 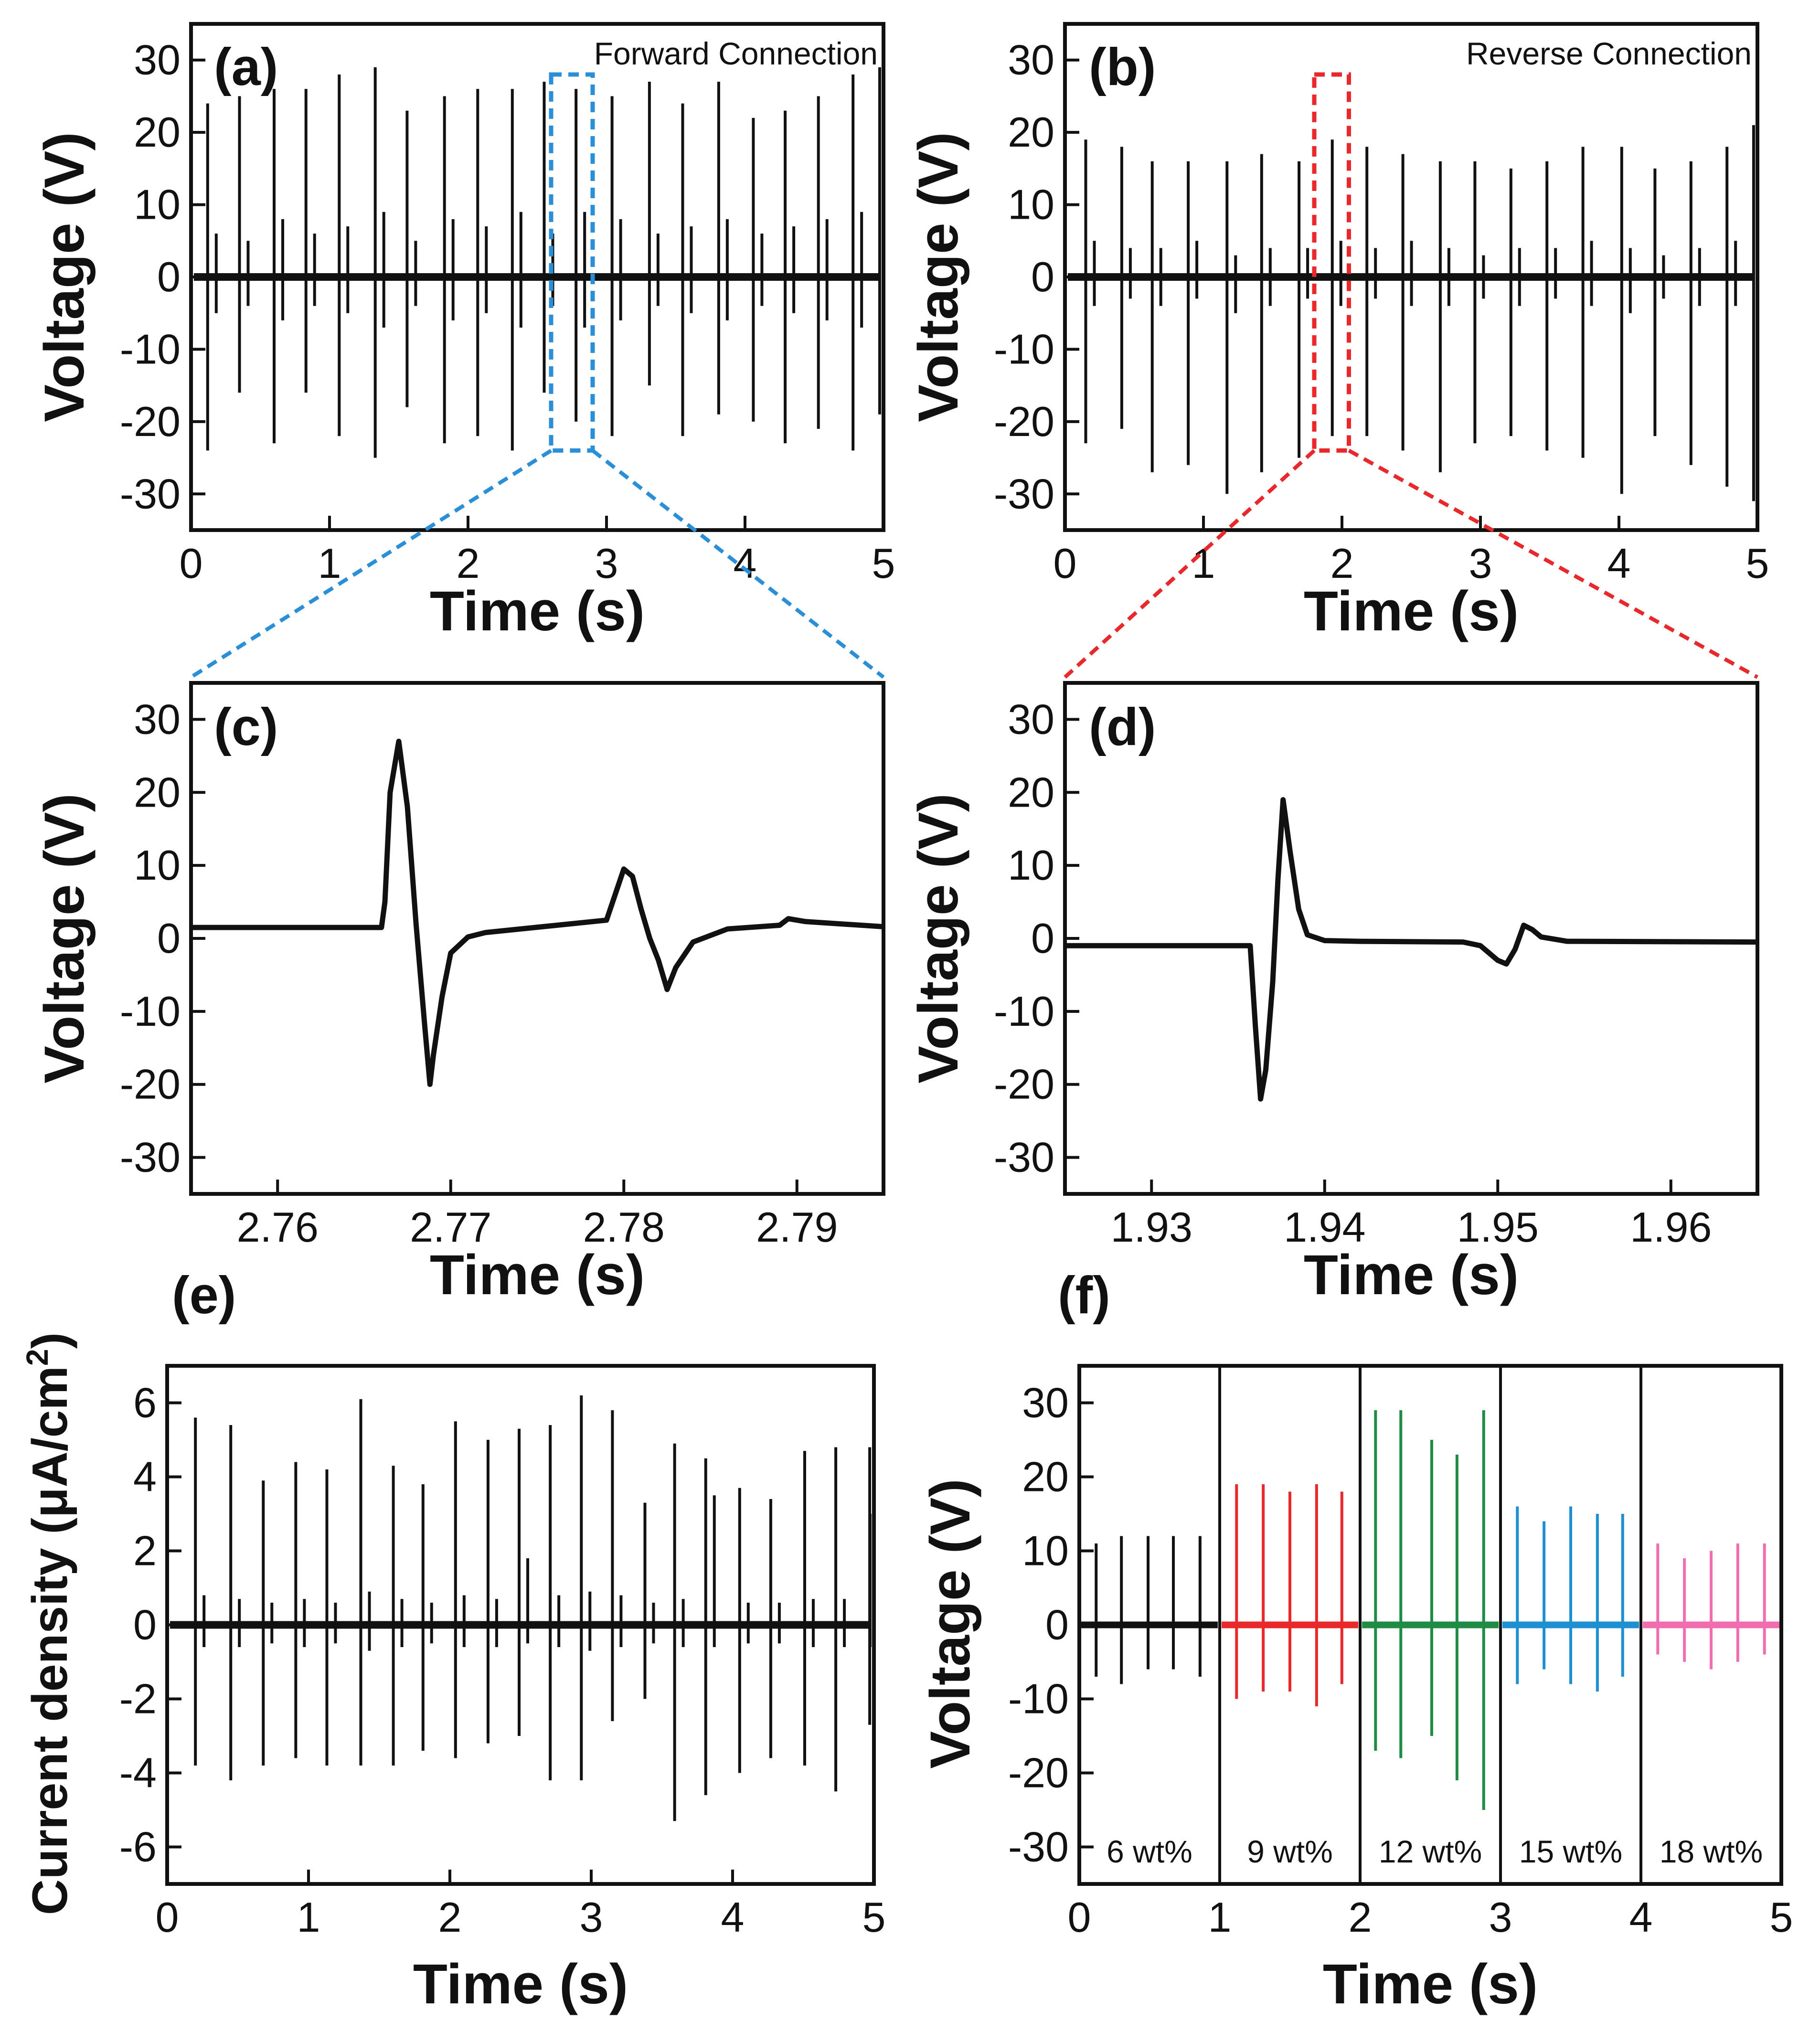 What do you see at coordinates (278, 1227) in the screenshot?
I see `panel-c-xtick-label: 2.76` at bounding box center [278, 1227].